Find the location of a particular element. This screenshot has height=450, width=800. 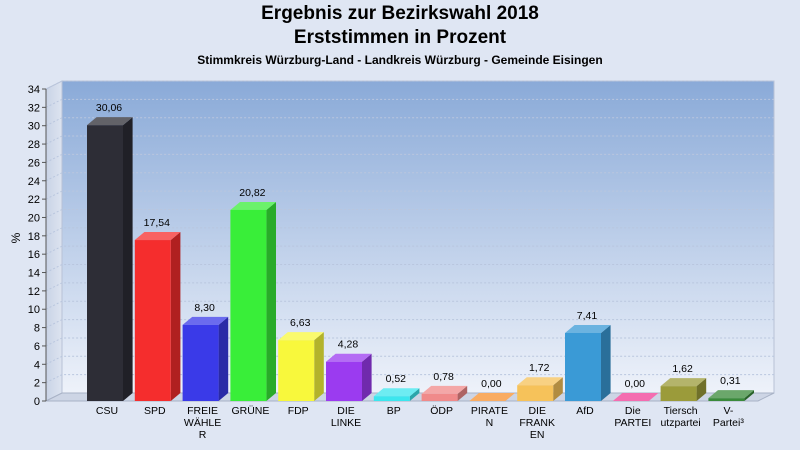

x-tick-label: FDP is located at coordinates (298, 411).